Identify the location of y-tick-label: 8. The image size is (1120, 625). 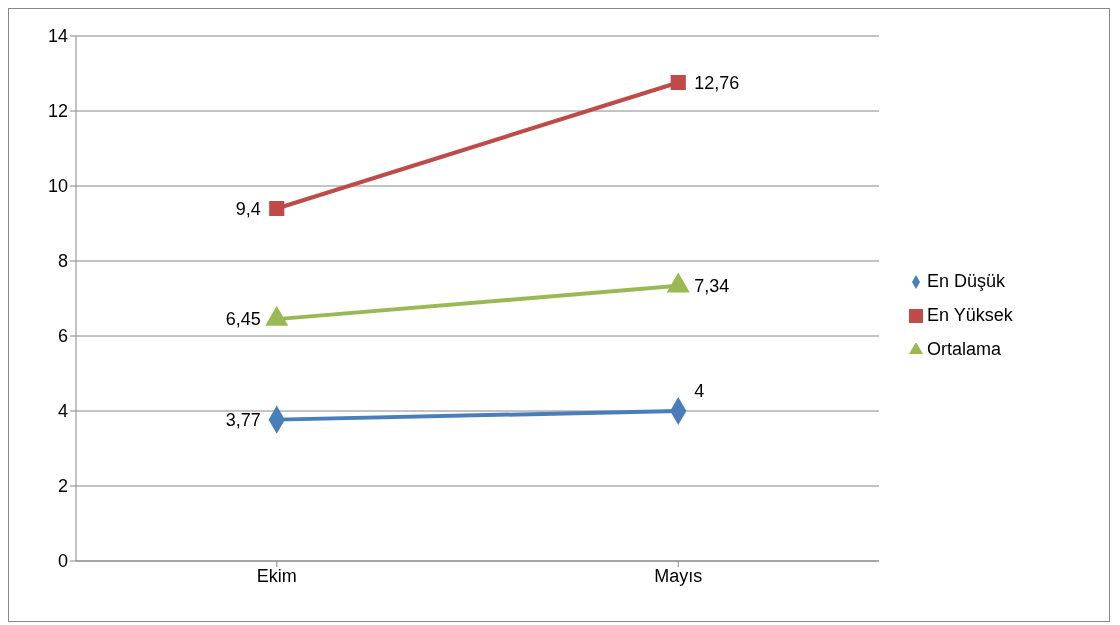
(62, 261).